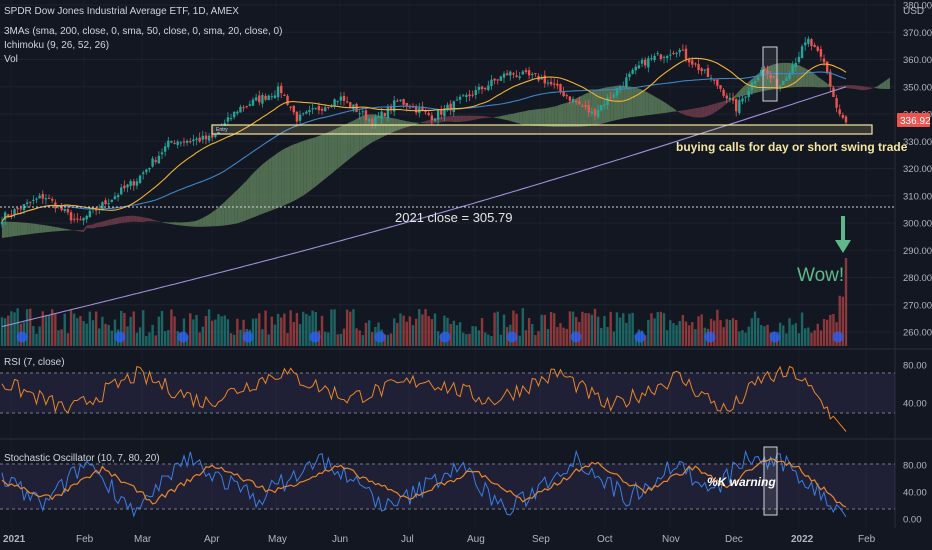  I want to click on highlight-box-price, so click(770, 74).